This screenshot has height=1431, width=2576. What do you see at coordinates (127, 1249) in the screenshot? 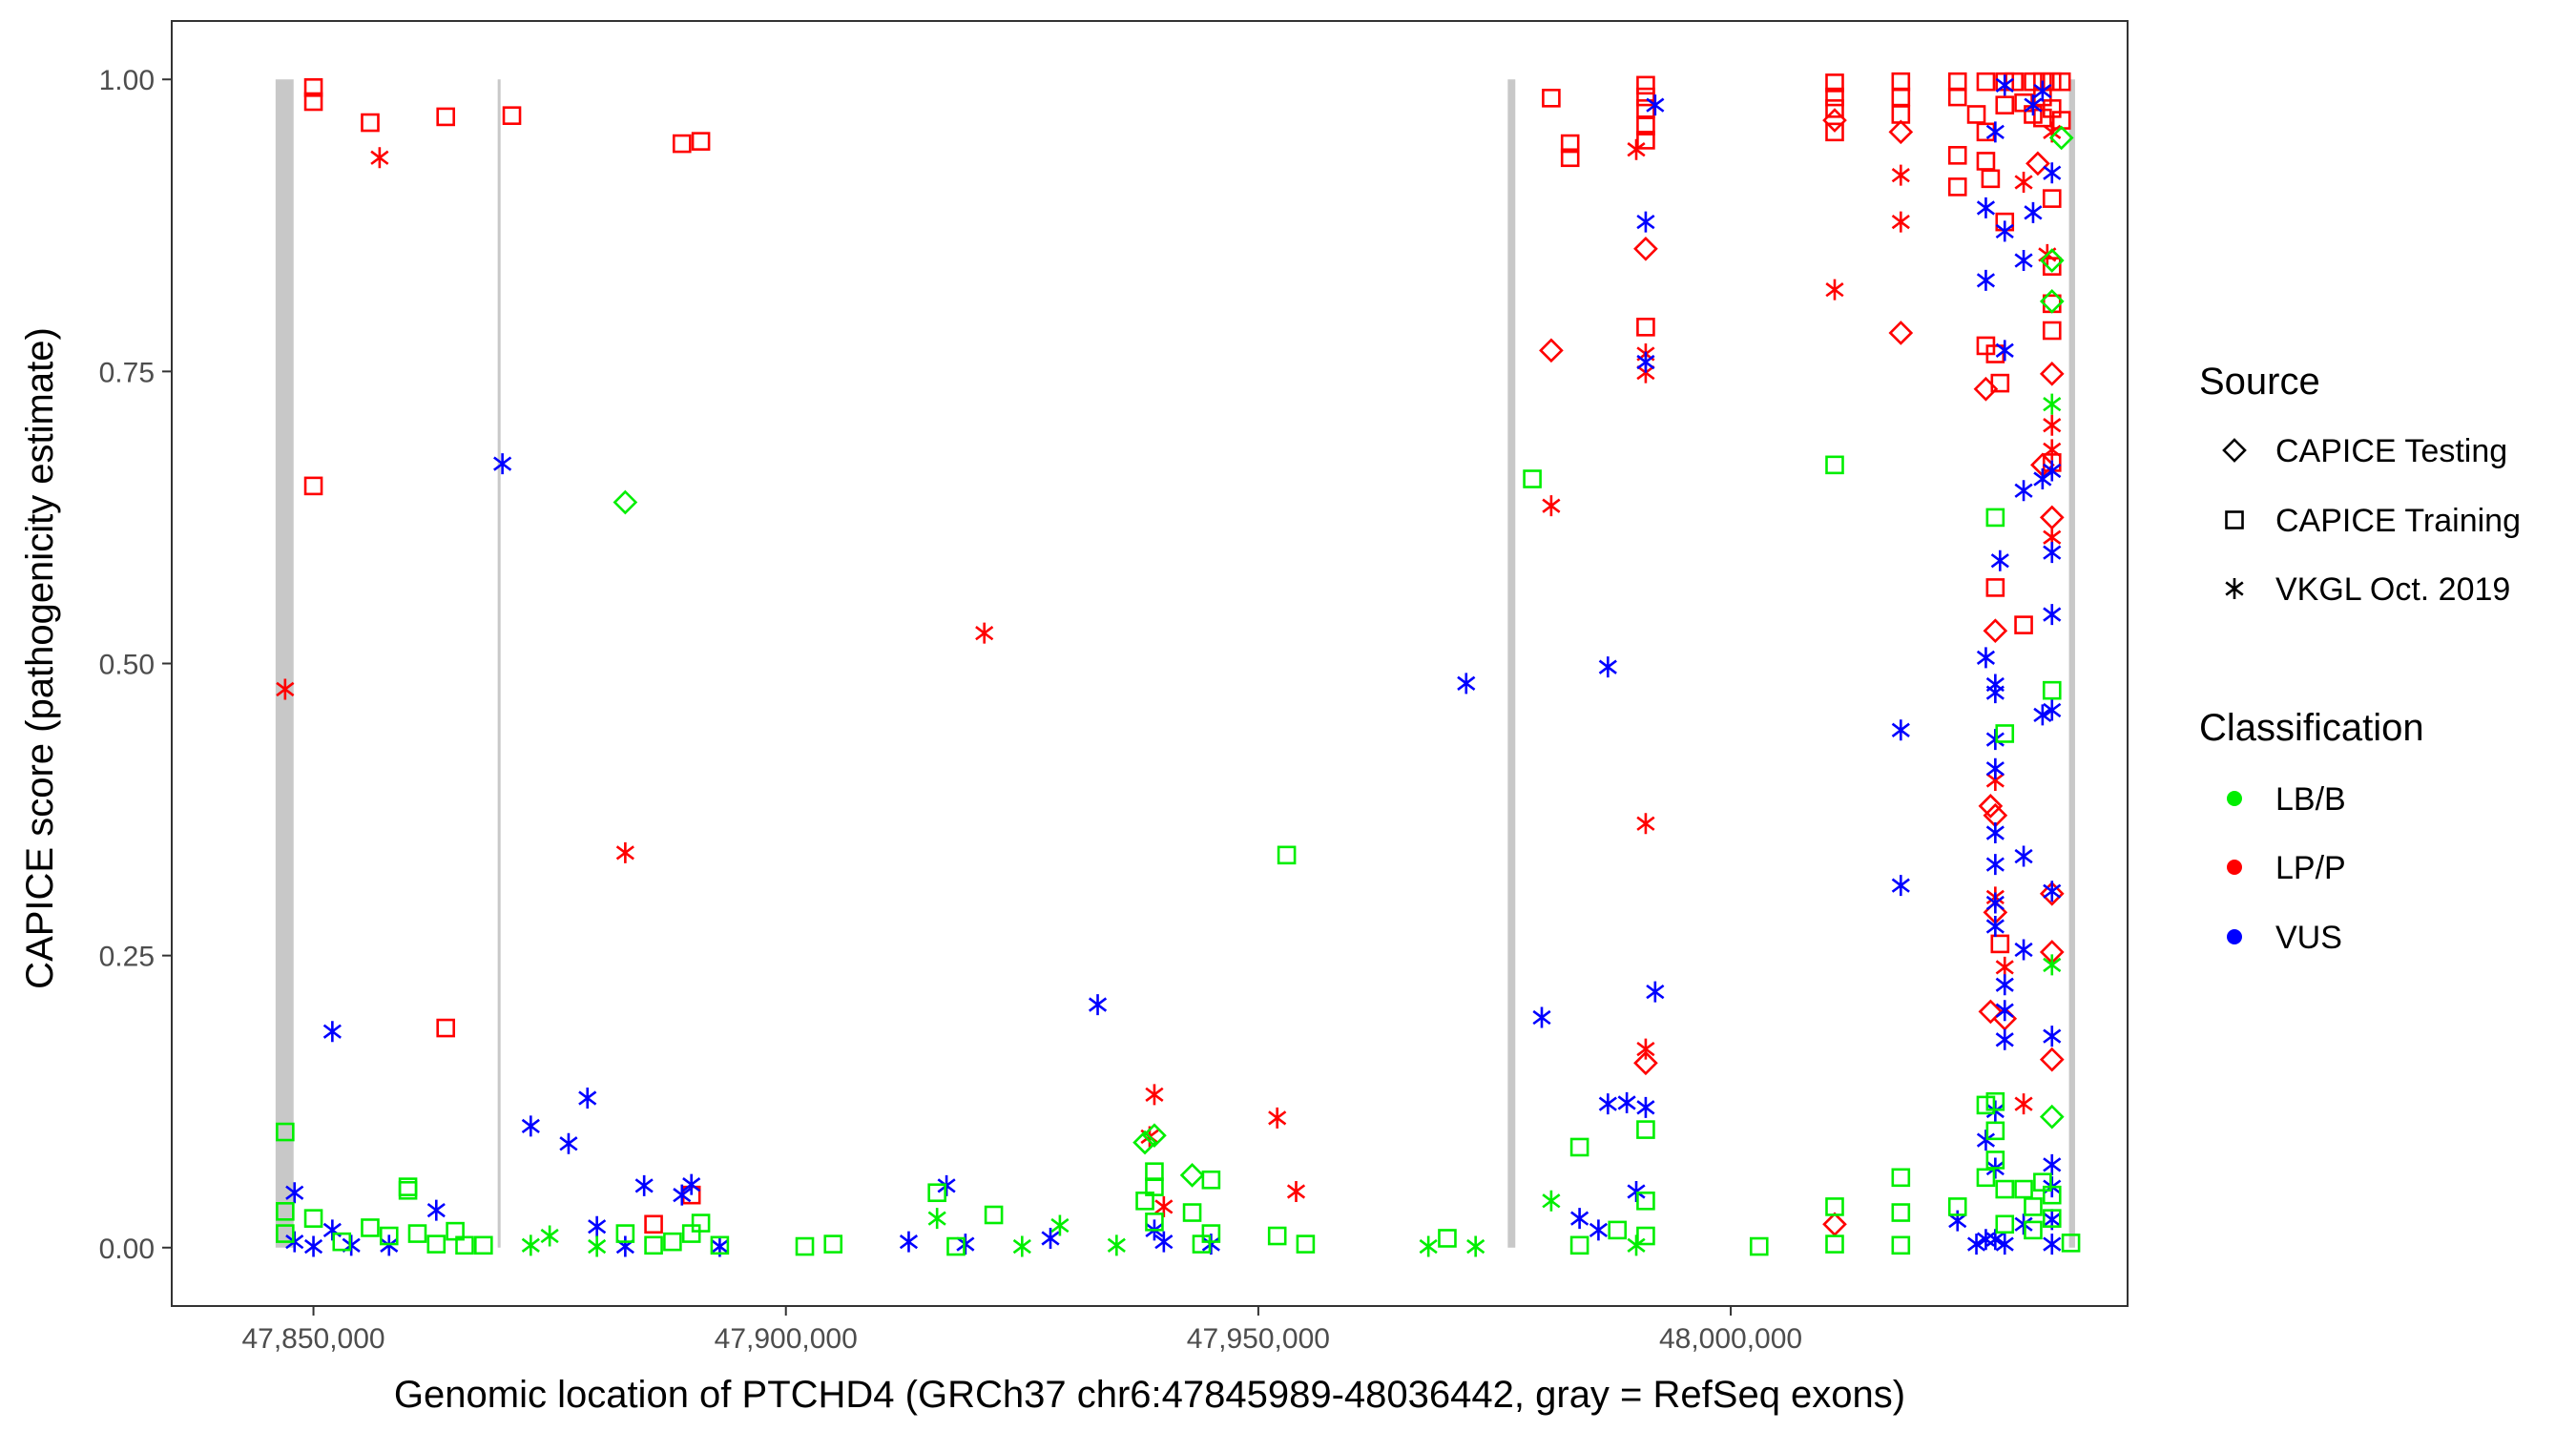
I see `y-tick-label: 0.00` at bounding box center [127, 1249].